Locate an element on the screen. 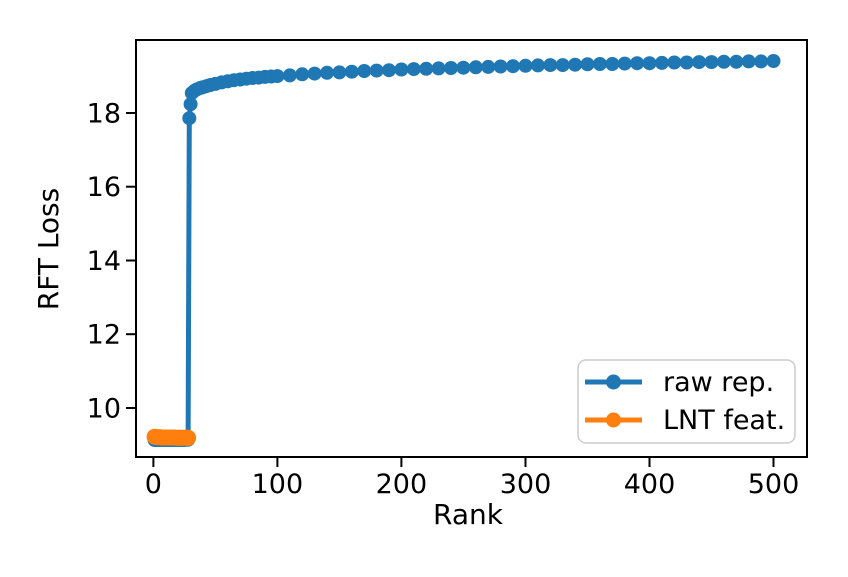 This screenshot has height=577, width=848. legend: raw rep. LNT feat. is located at coordinates (686, 401).